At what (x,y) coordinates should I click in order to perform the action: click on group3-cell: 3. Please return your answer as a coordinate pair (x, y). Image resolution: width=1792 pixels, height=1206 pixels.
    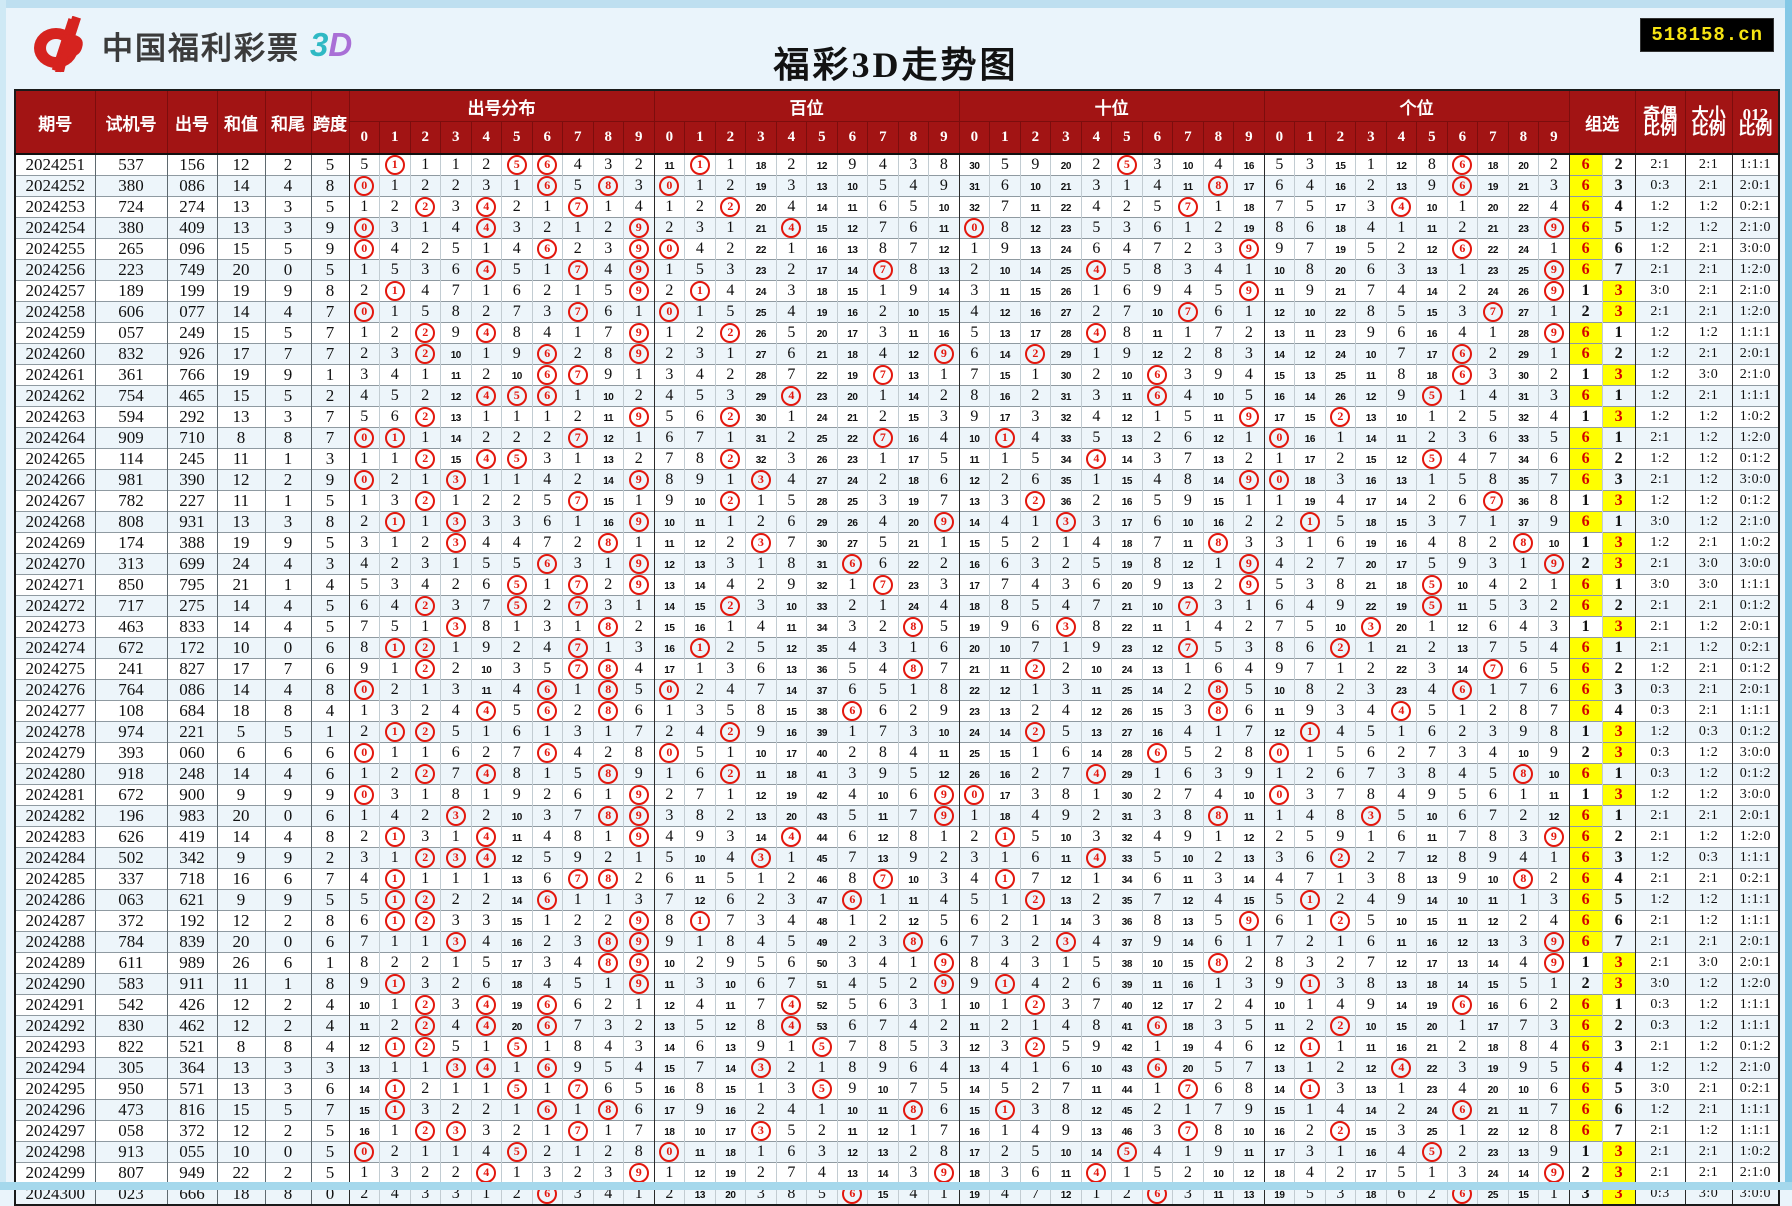
    Looking at the image, I should click on (1618, 795).